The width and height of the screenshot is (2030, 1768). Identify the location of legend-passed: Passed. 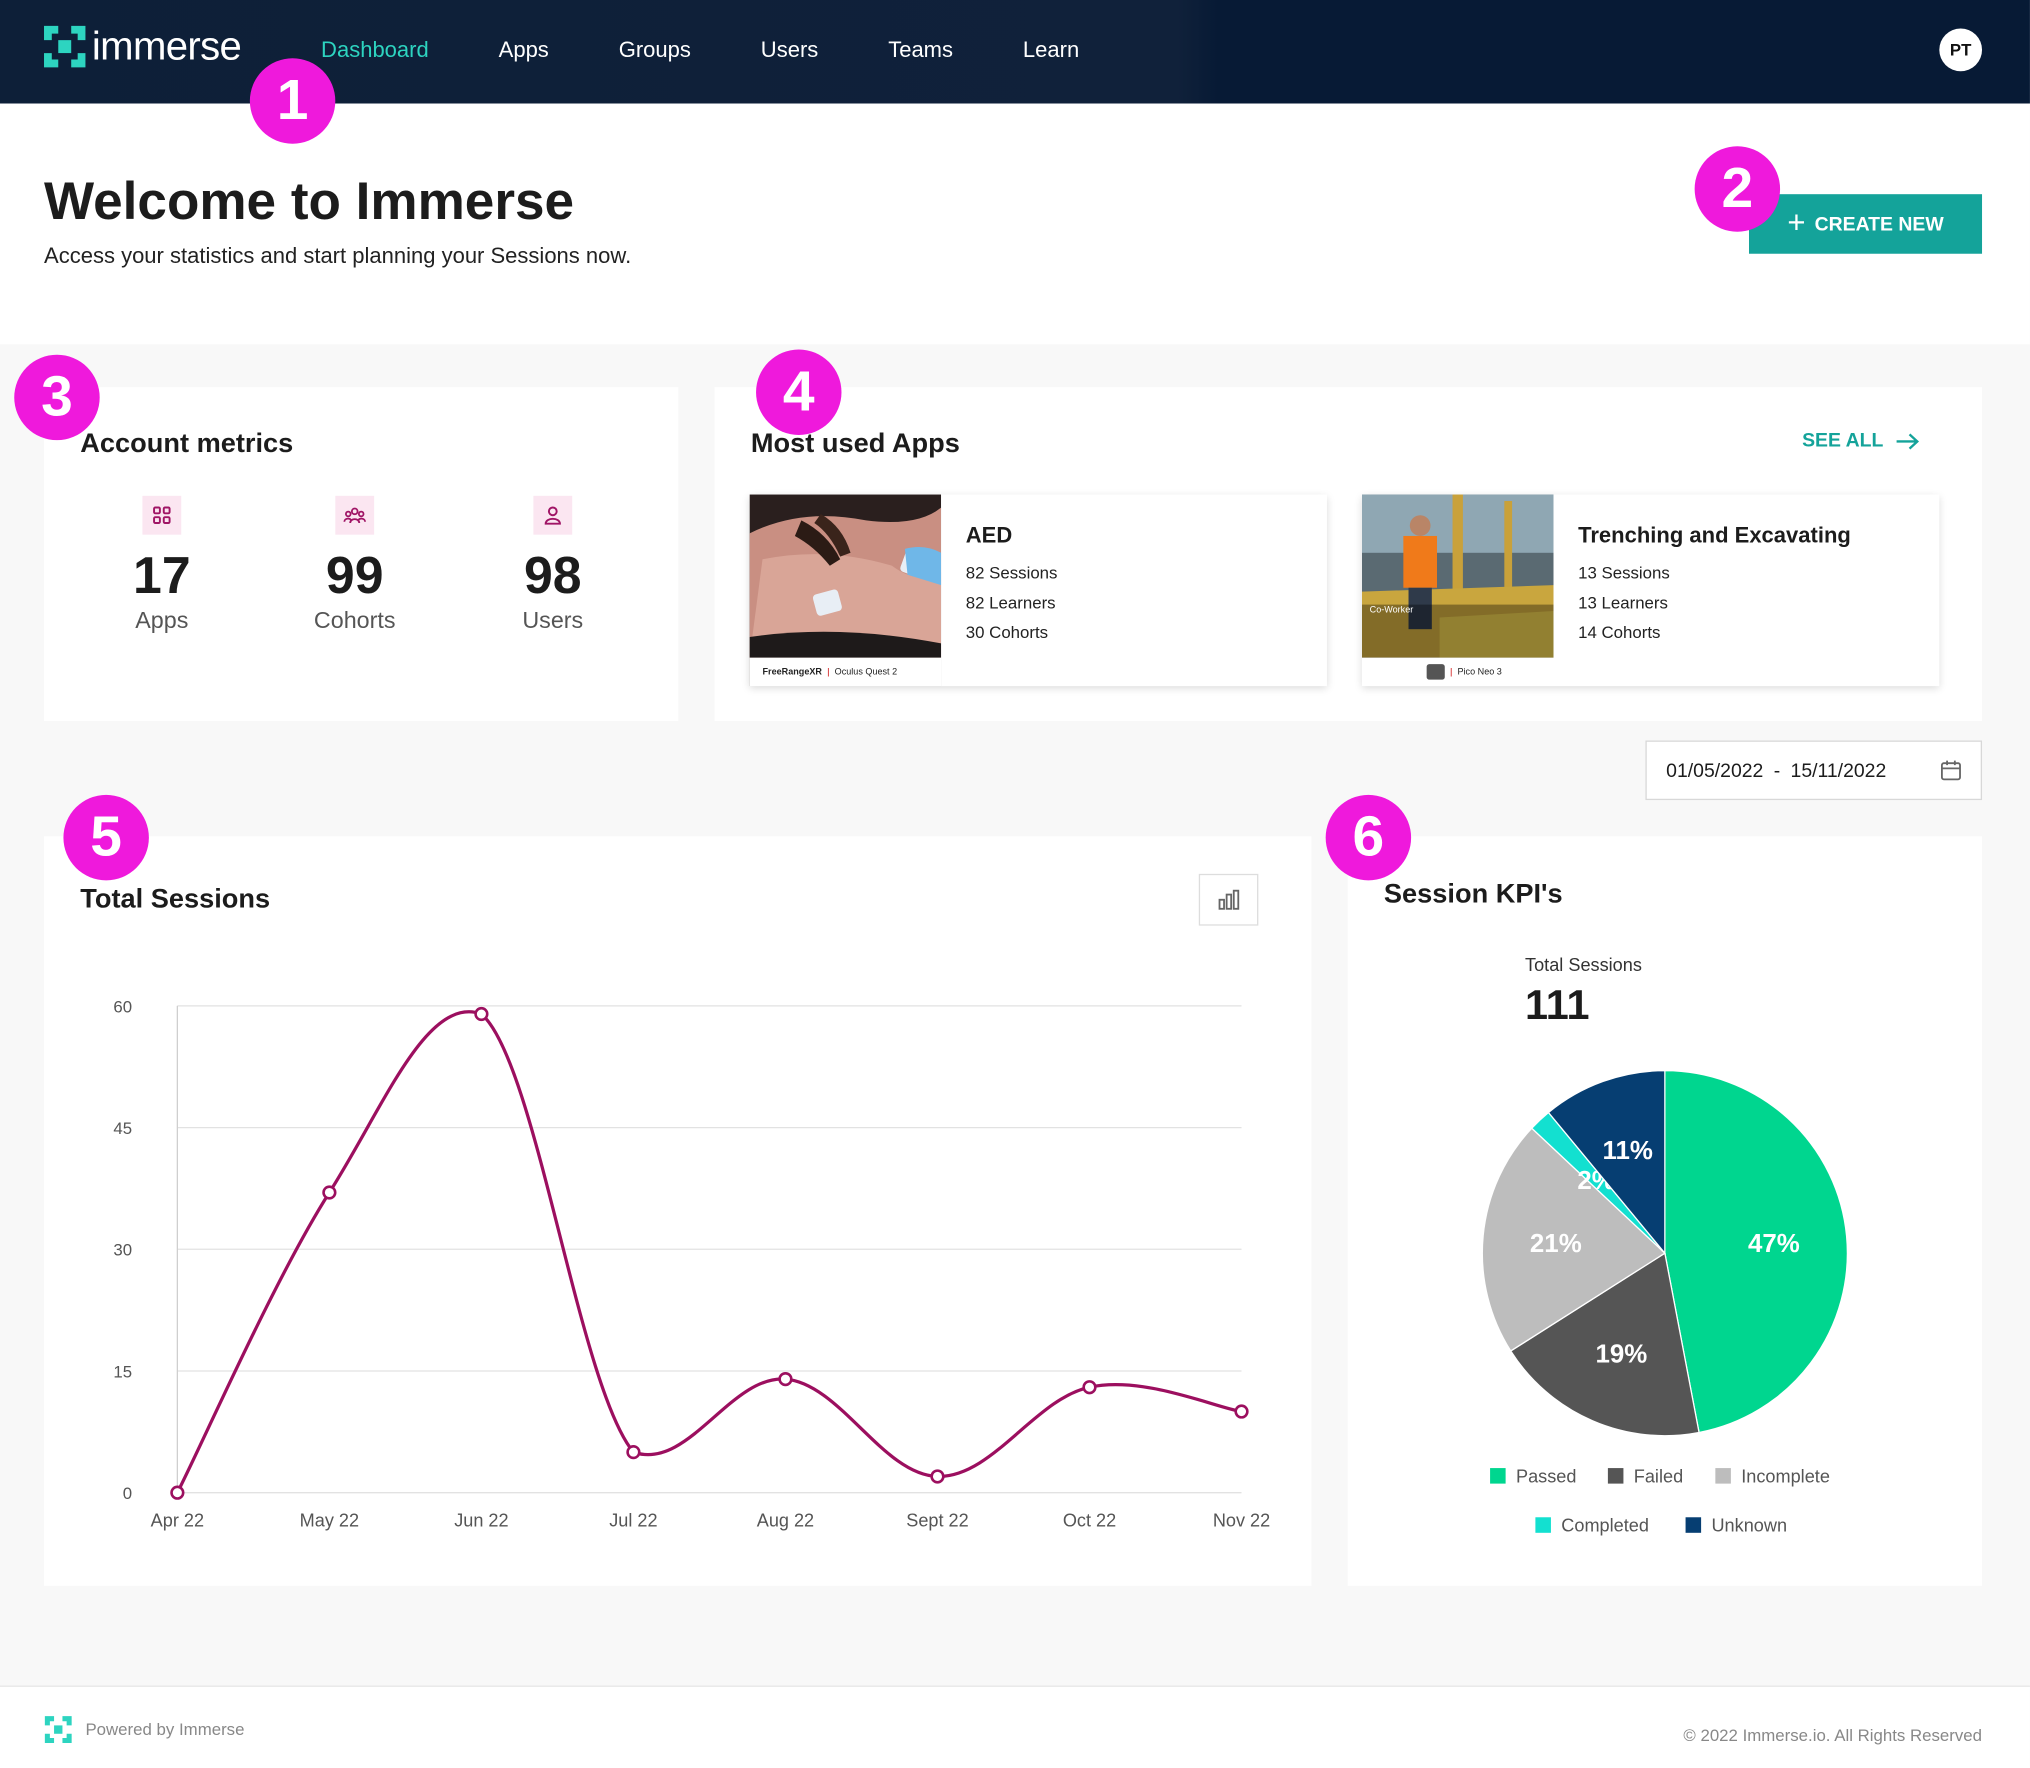
(1533, 1475).